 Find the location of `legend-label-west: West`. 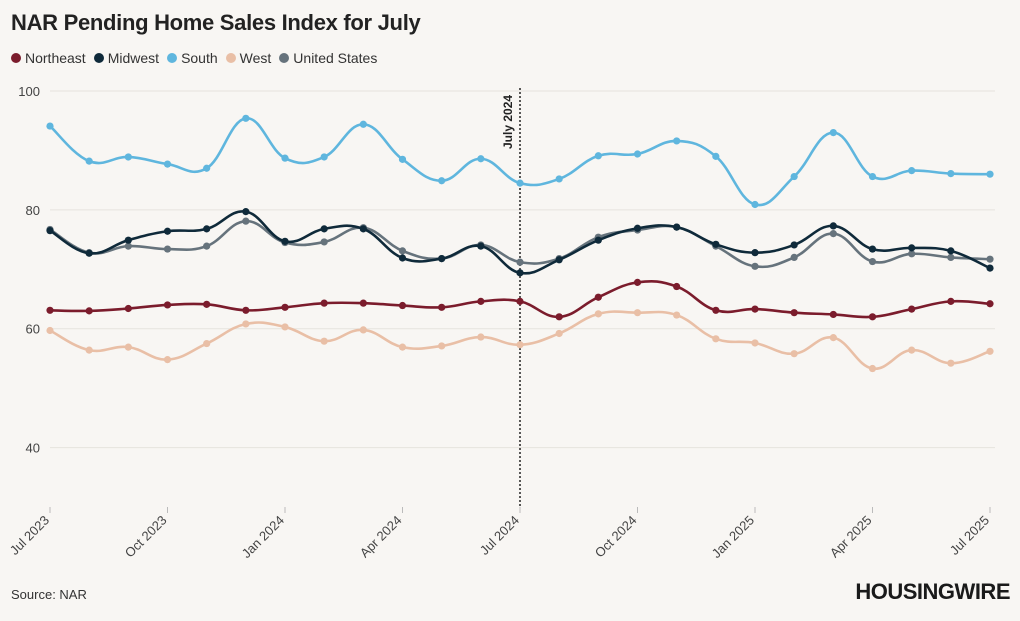

legend-label-west: West is located at coordinates (255, 58).